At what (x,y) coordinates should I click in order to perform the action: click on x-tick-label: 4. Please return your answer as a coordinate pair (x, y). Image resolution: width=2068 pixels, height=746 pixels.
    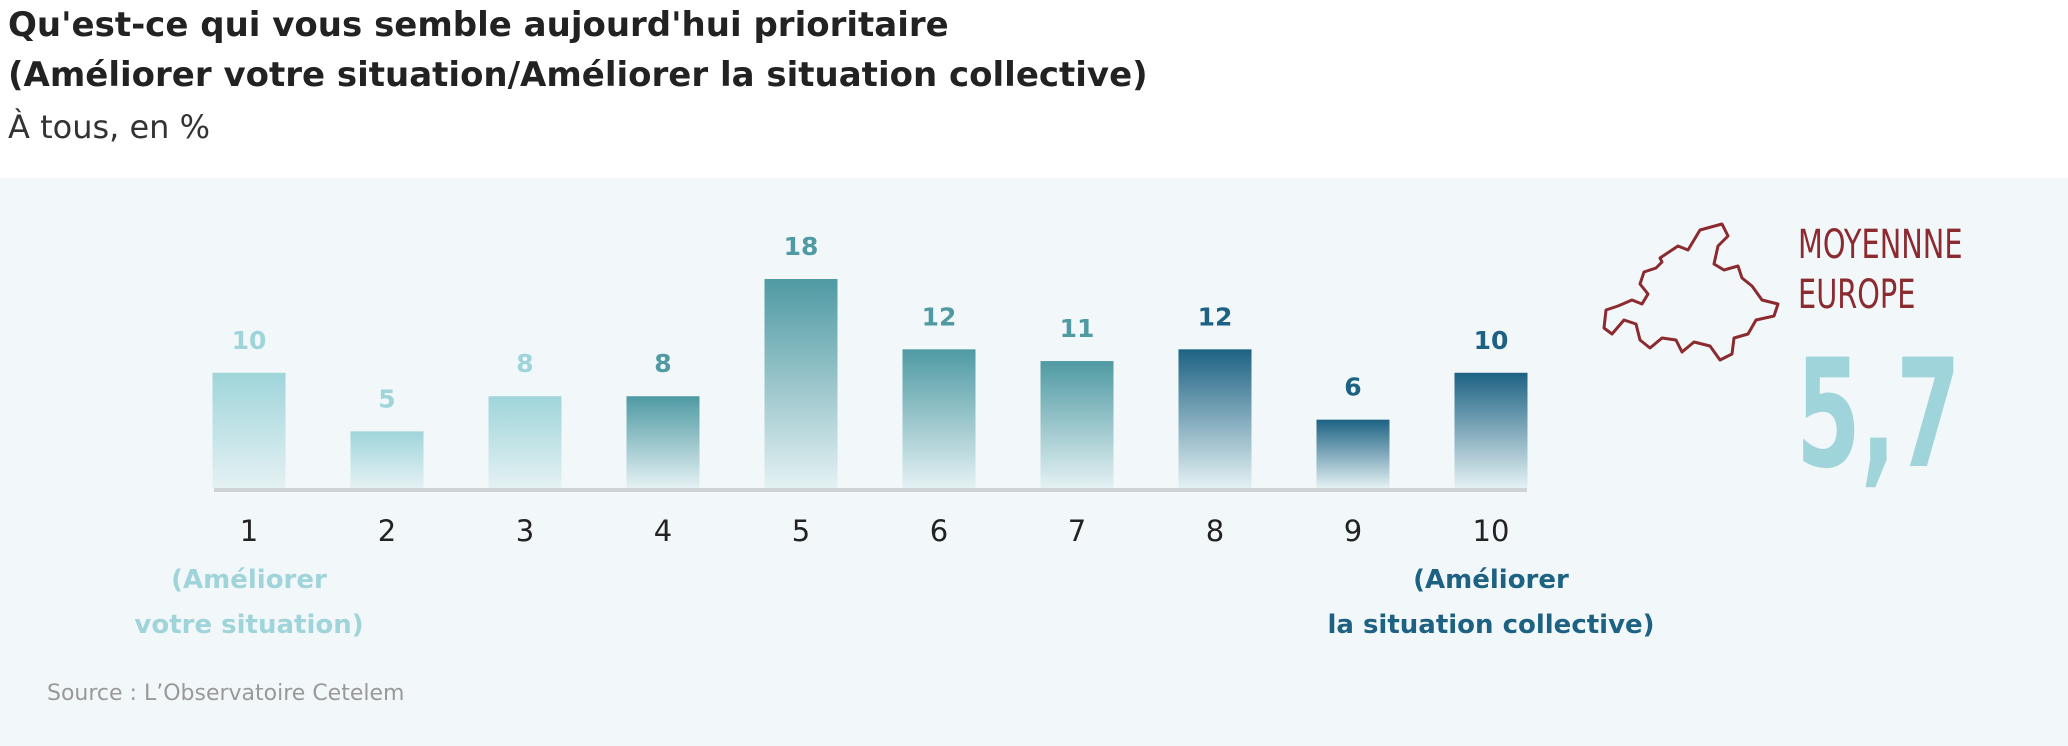
    Looking at the image, I should click on (663, 531).